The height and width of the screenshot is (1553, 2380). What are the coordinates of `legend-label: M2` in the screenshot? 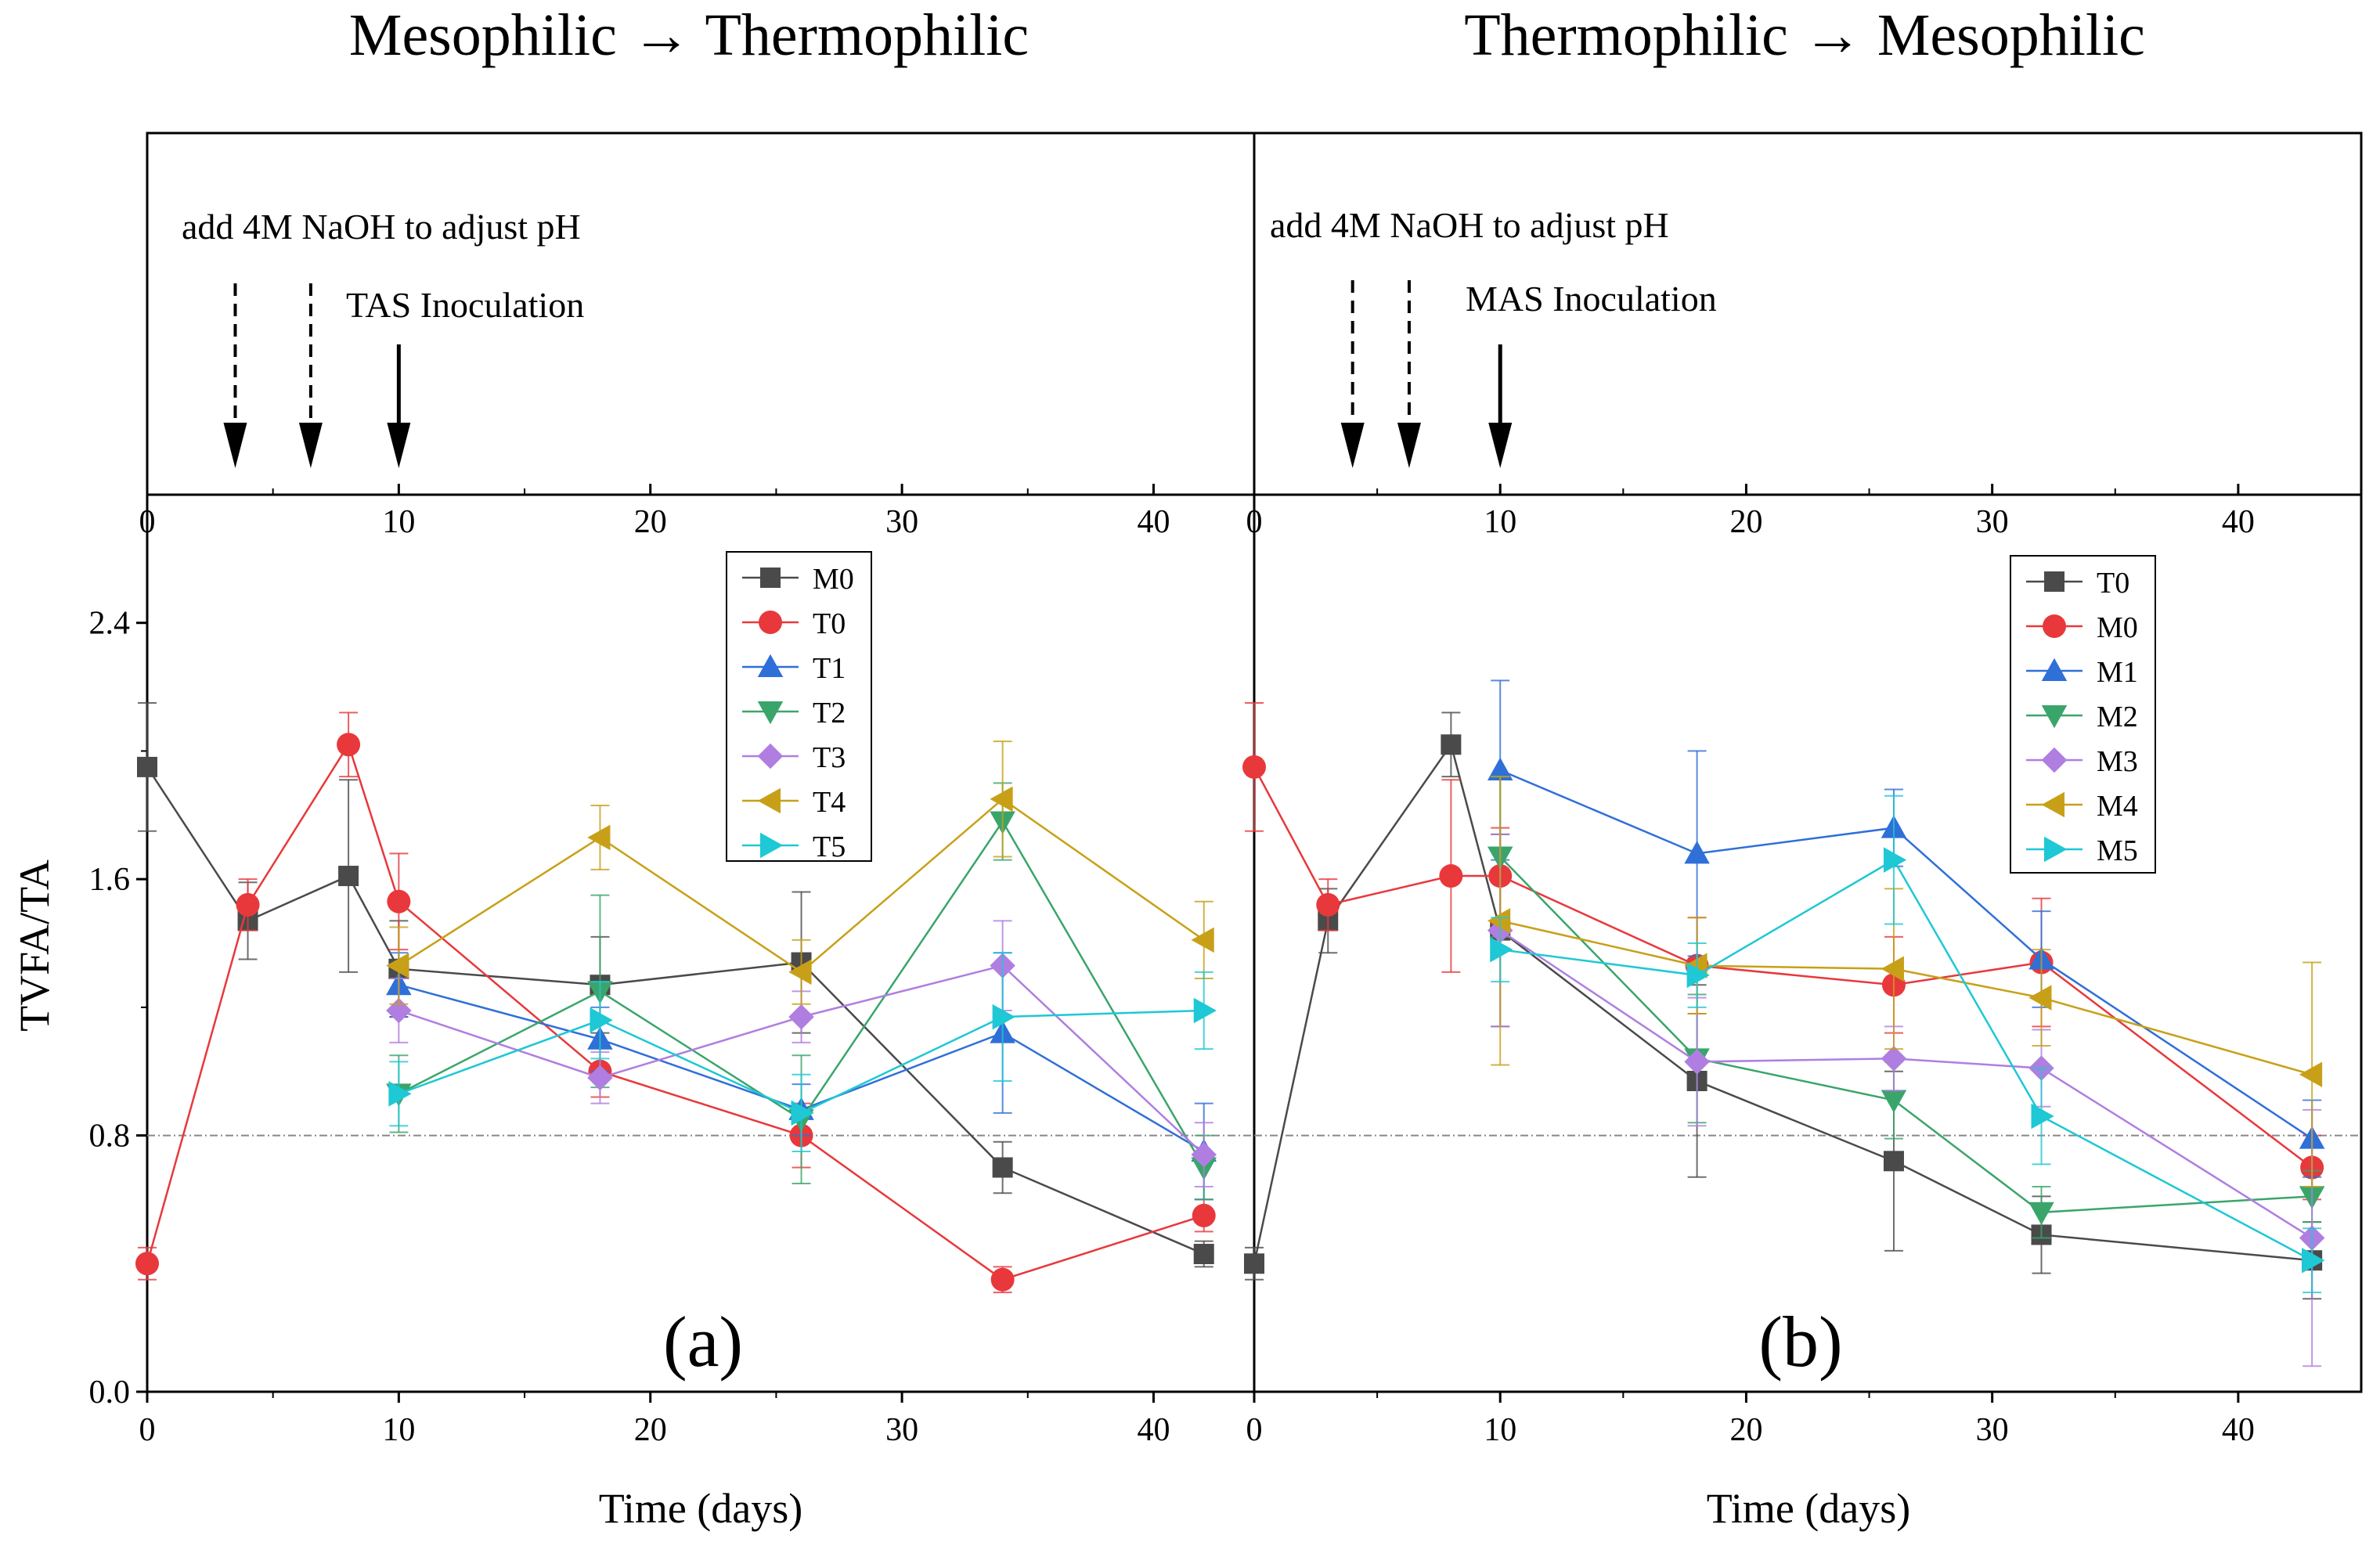 It's located at (2117, 717).